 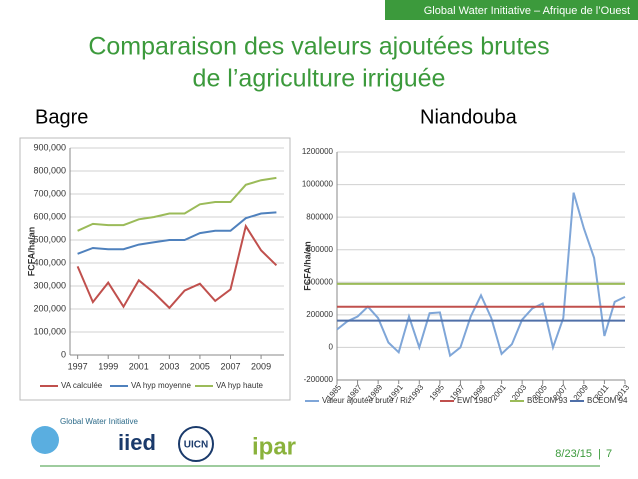 I want to click on y-tick-label: 800,000, so click(x=49, y=170).